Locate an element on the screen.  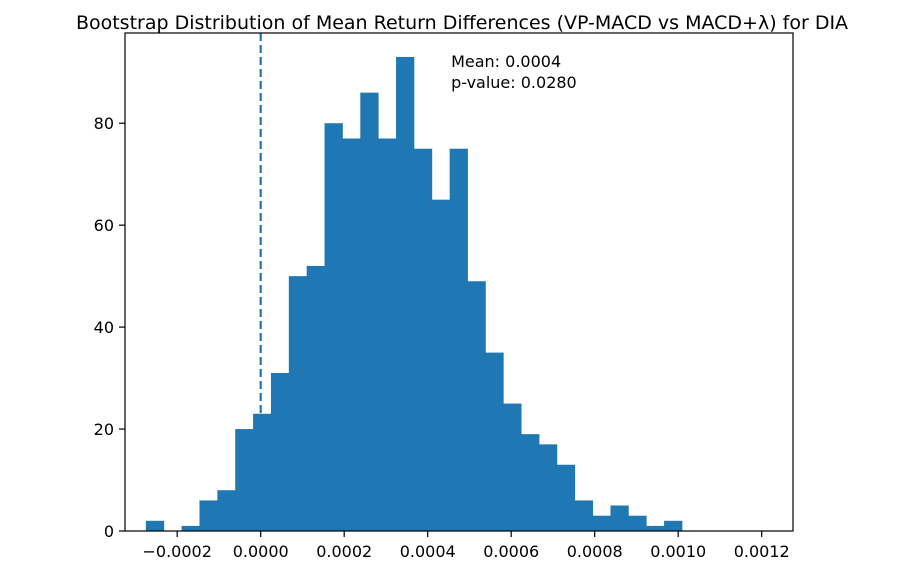
y-tick-label: 80 is located at coordinates (104, 123).